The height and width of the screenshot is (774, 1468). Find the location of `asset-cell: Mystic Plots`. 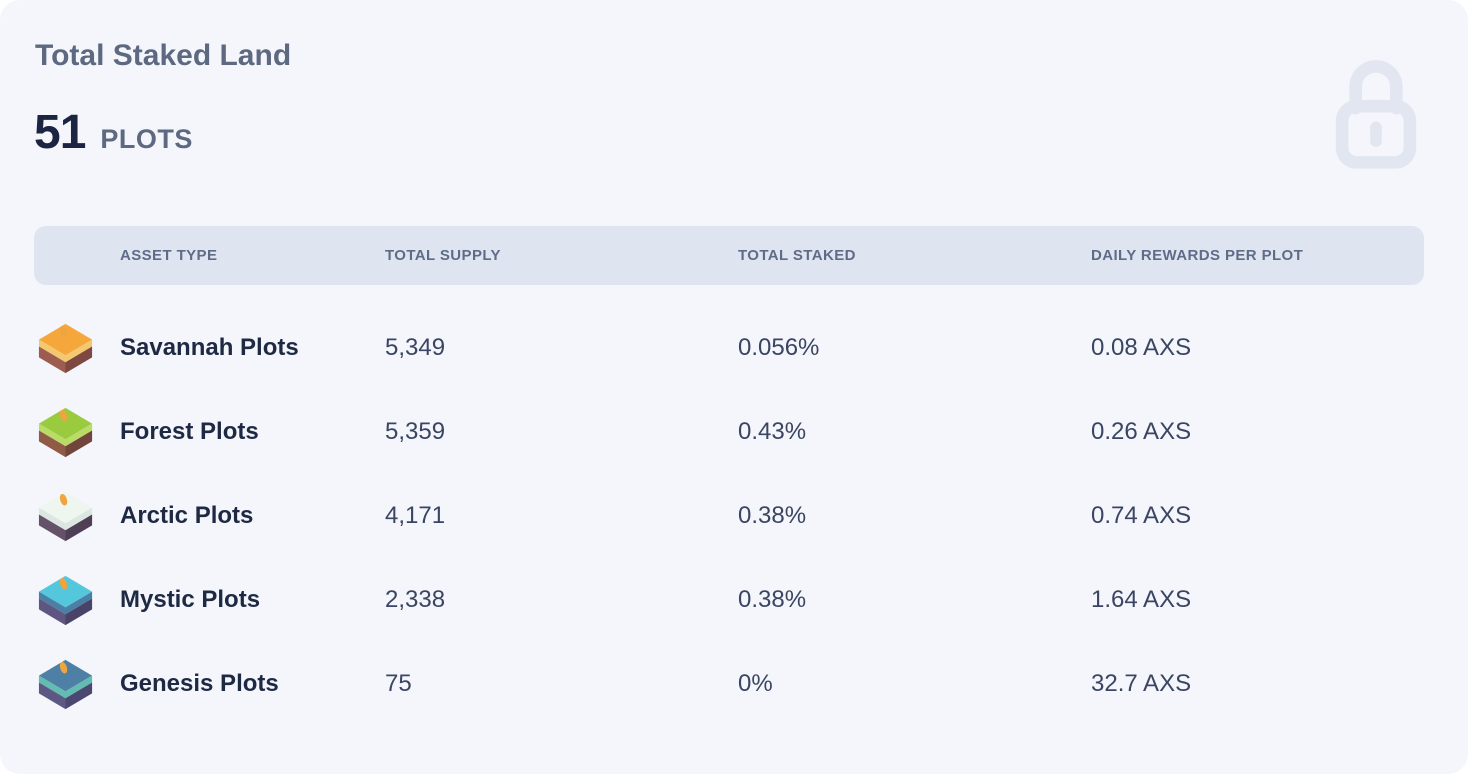

asset-cell: Mystic Plots is located at coordinates (209, 600).